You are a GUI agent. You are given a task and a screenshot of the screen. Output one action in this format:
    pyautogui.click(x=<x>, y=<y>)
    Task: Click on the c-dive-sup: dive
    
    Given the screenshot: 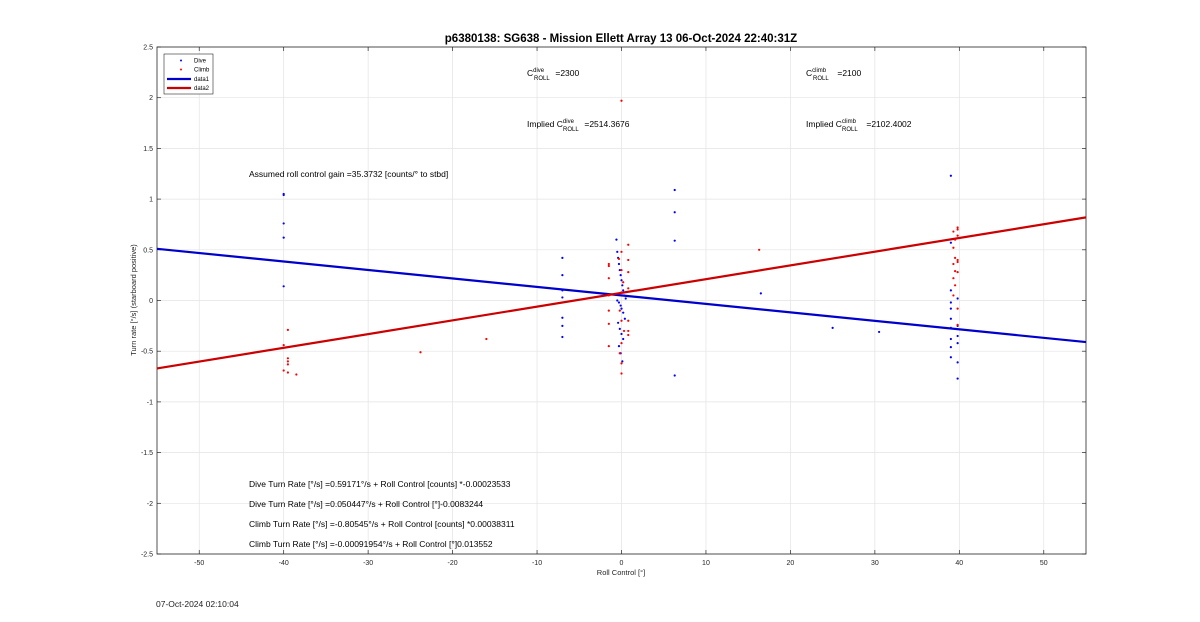 What is the action you would take?
    pyautogui.click(x=539, y=71)
    